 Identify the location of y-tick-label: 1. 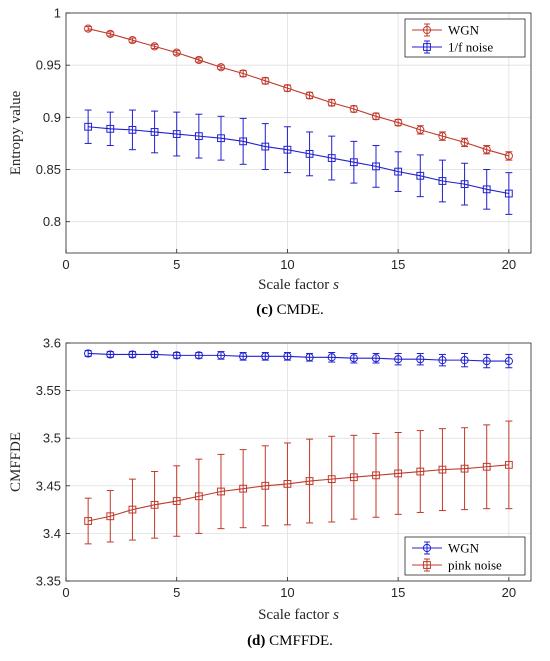
(57, 13).